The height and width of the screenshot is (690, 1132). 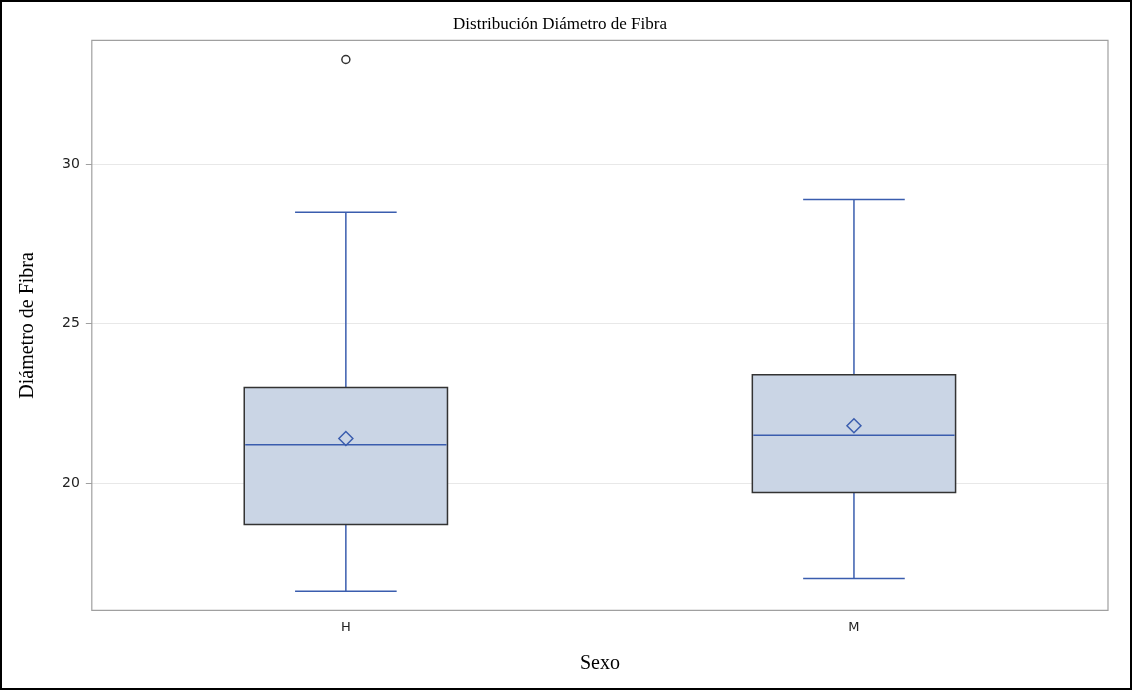 I want to click on x-tick-label: H, so click(x=345, y=626).